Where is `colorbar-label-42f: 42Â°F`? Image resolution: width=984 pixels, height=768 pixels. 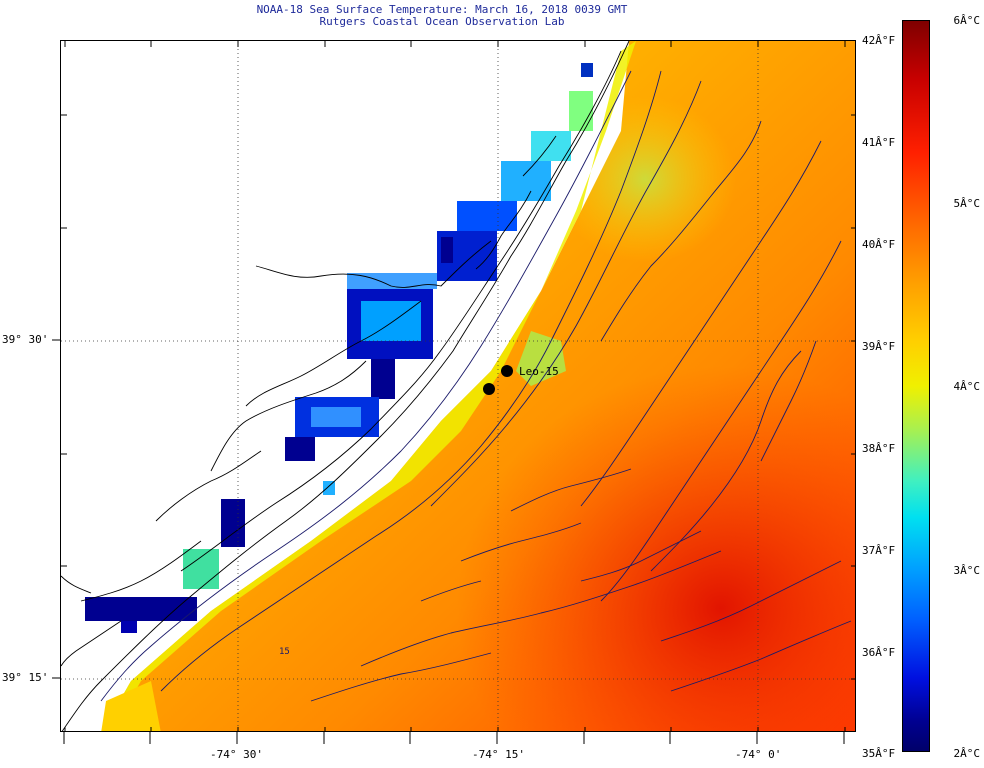 colorbar-label-42f: 42Â°F is located at coordinates (879, 40).